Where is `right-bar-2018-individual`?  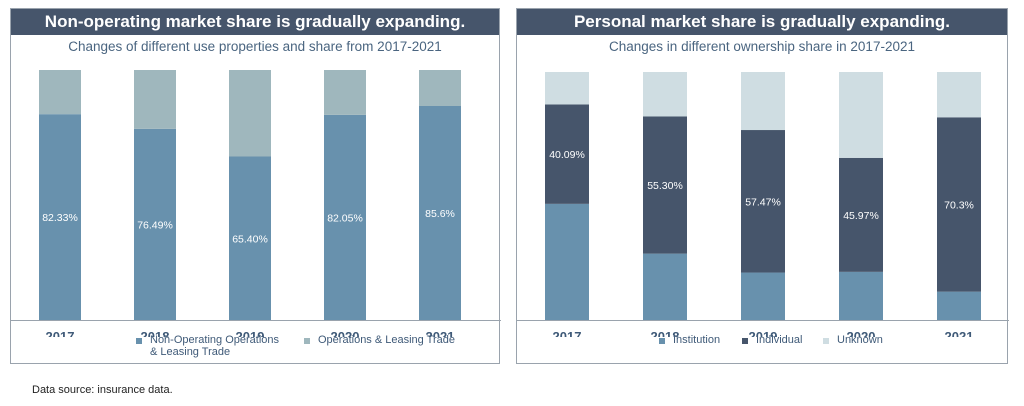
right-bar-2018-individual is located at coordinates (665, 185).